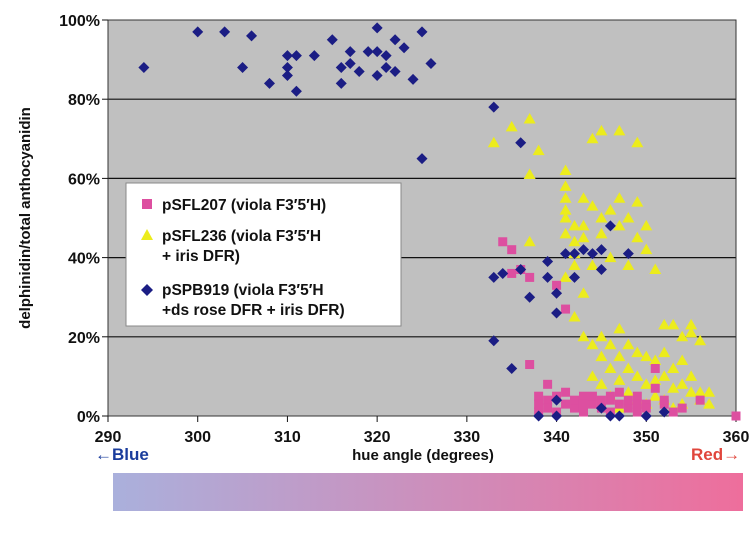  I want to click on blue-label: ←Blue, so click(122, 454).